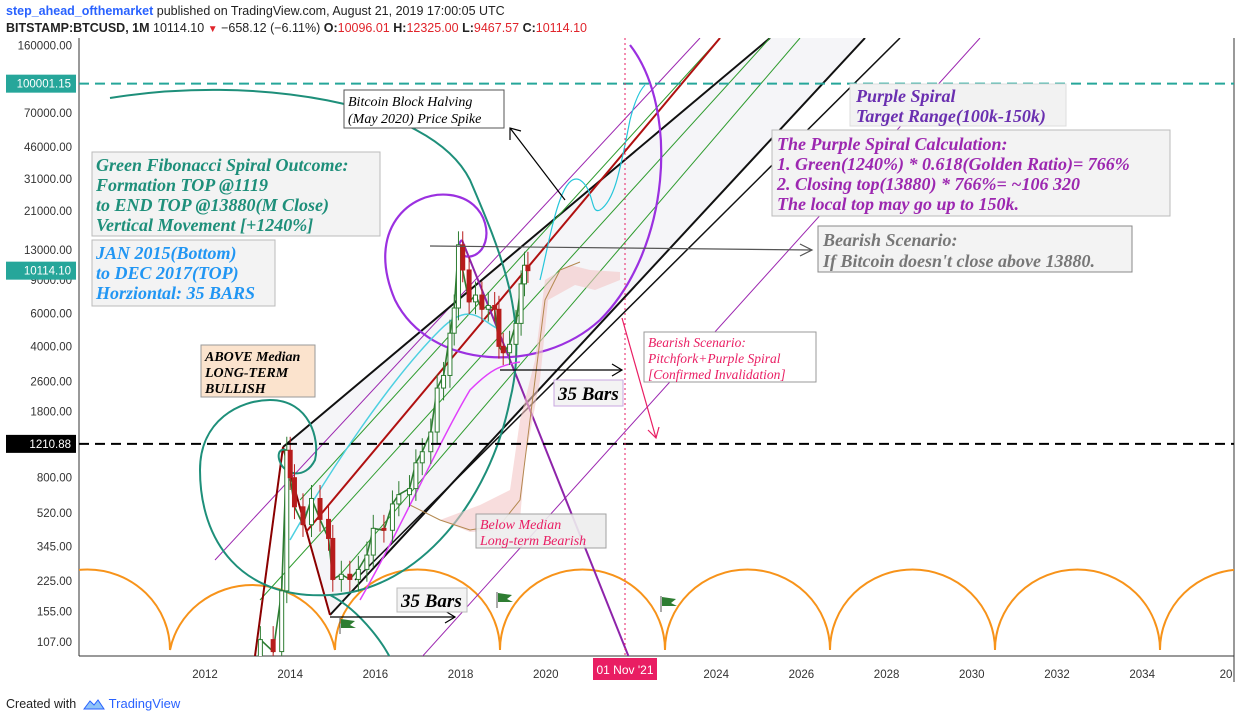 Image resolution: width=1241 pixels, height=722 pixels. What do you see at coordinates (432, 600) in the screenshot?
I see `annotation-bars-lower: 35 Bars` at bounding box center [432, 600].